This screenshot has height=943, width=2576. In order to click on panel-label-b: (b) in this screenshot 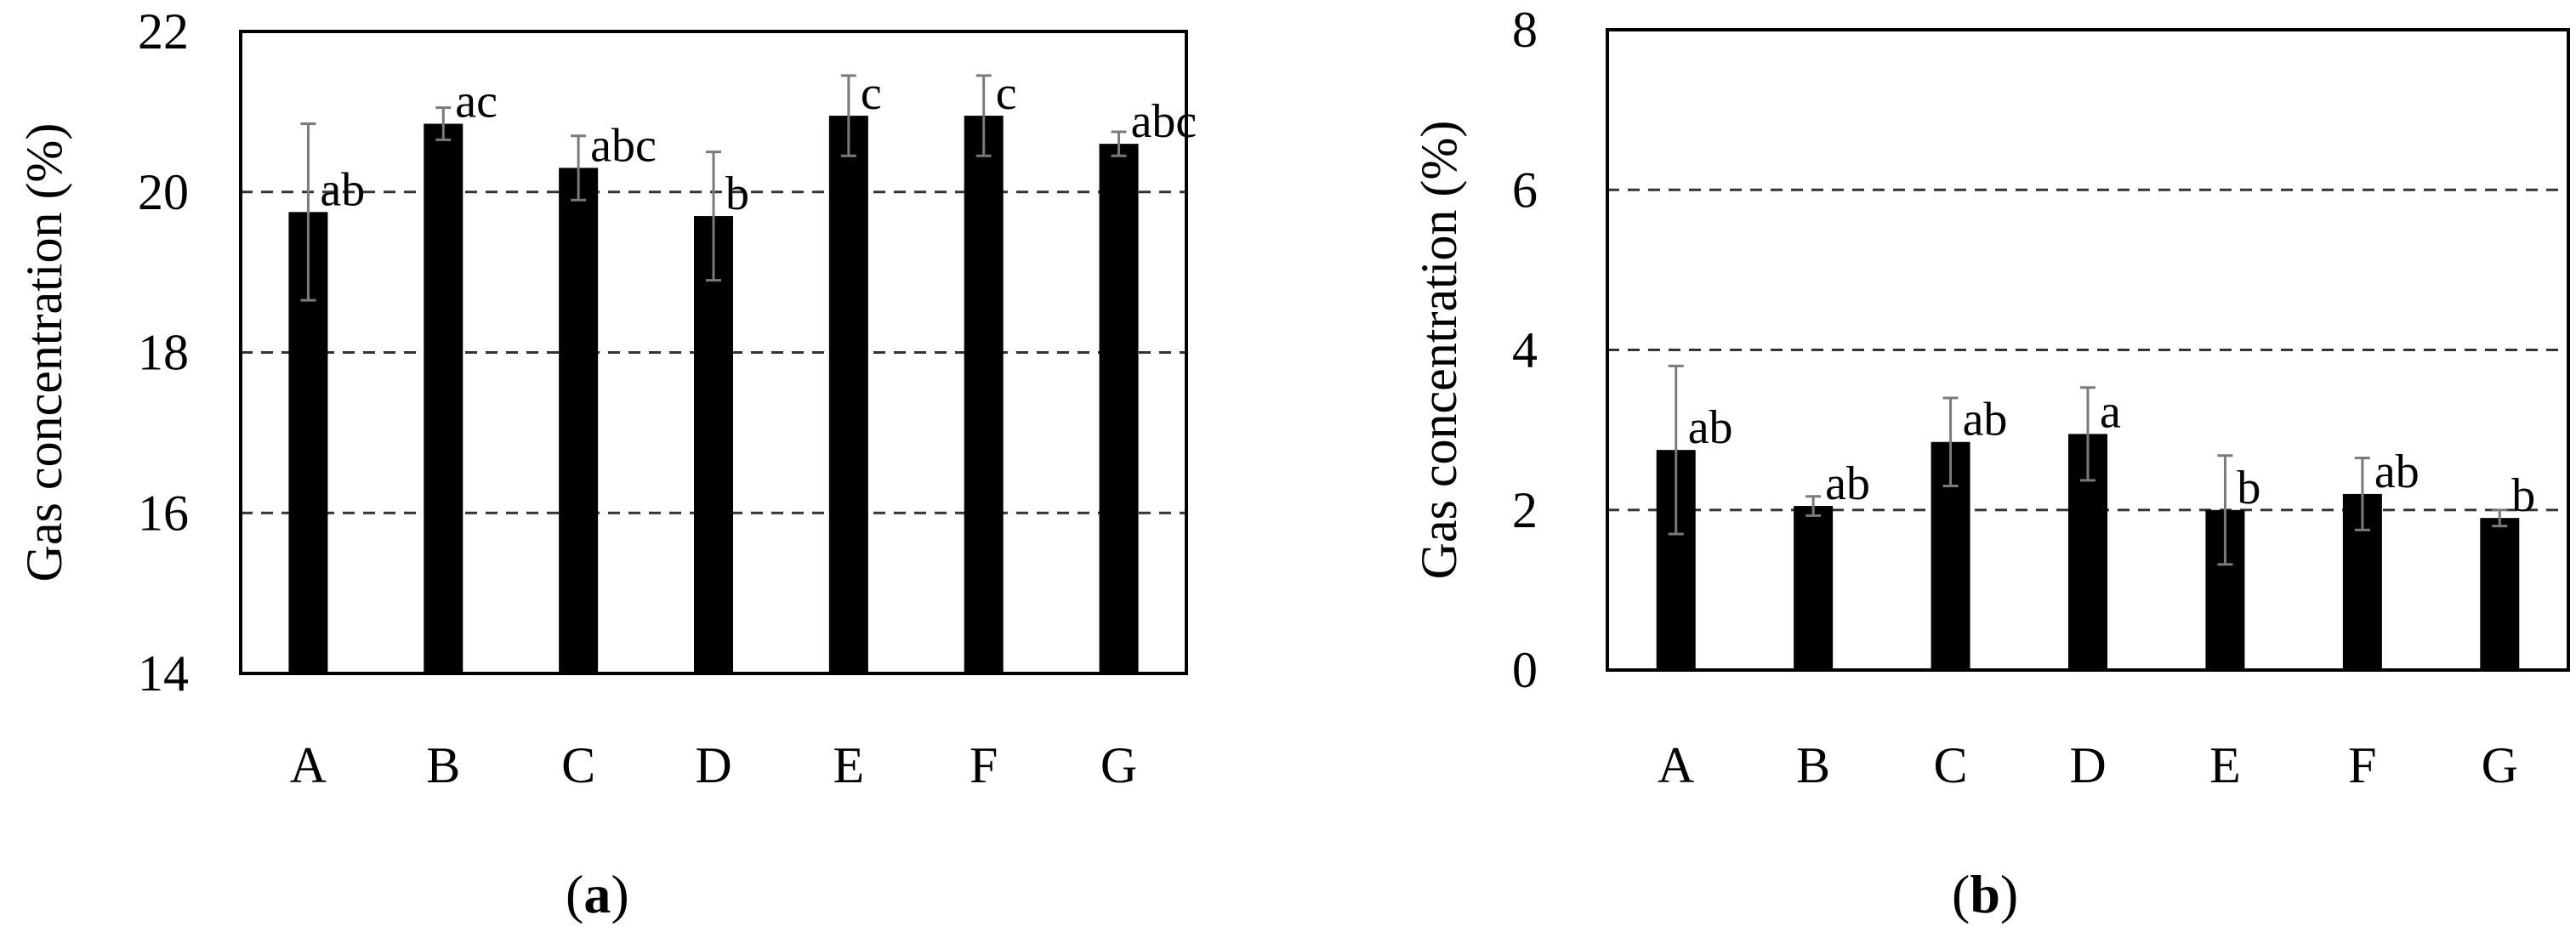, I will do `click(1985, 894)`.